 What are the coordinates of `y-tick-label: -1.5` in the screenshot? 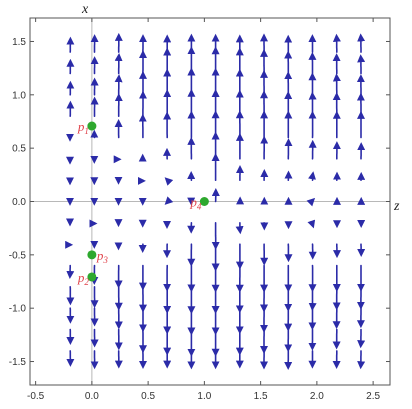 It's located at (18, 362).